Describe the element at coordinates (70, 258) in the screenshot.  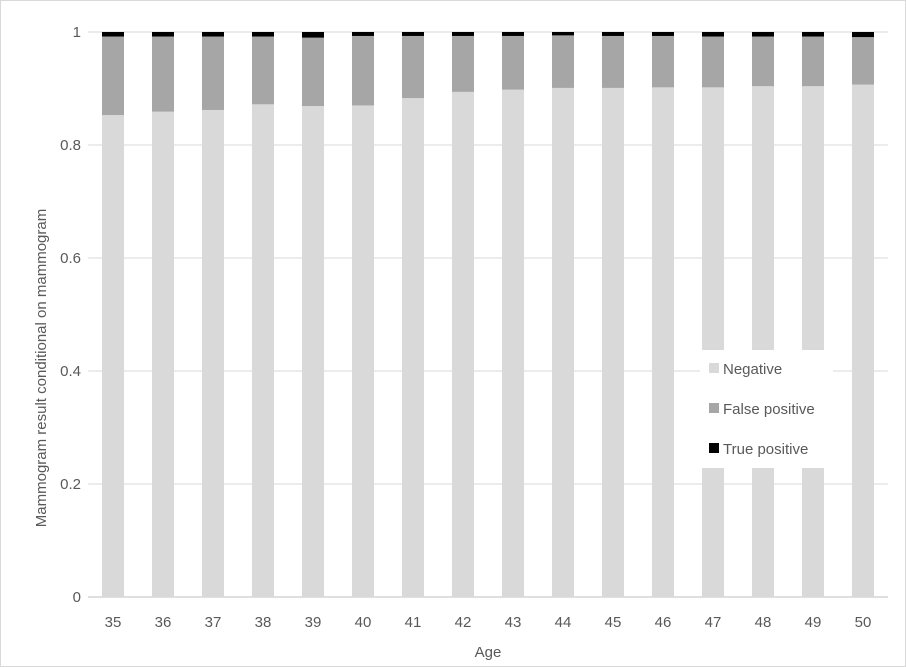
I see `y-tick-label: 0.6` at that location.